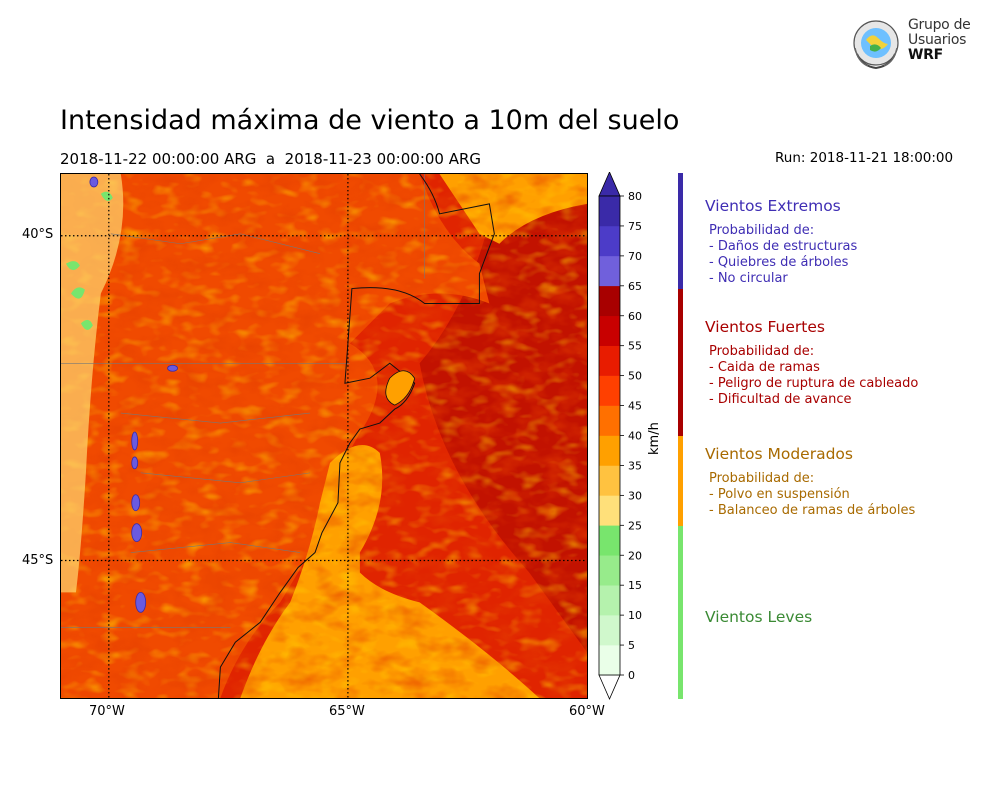 The height and width of the screenshot is (800, 1000). I want to click on lon-label-60w: 60°W, so click(587, 711).